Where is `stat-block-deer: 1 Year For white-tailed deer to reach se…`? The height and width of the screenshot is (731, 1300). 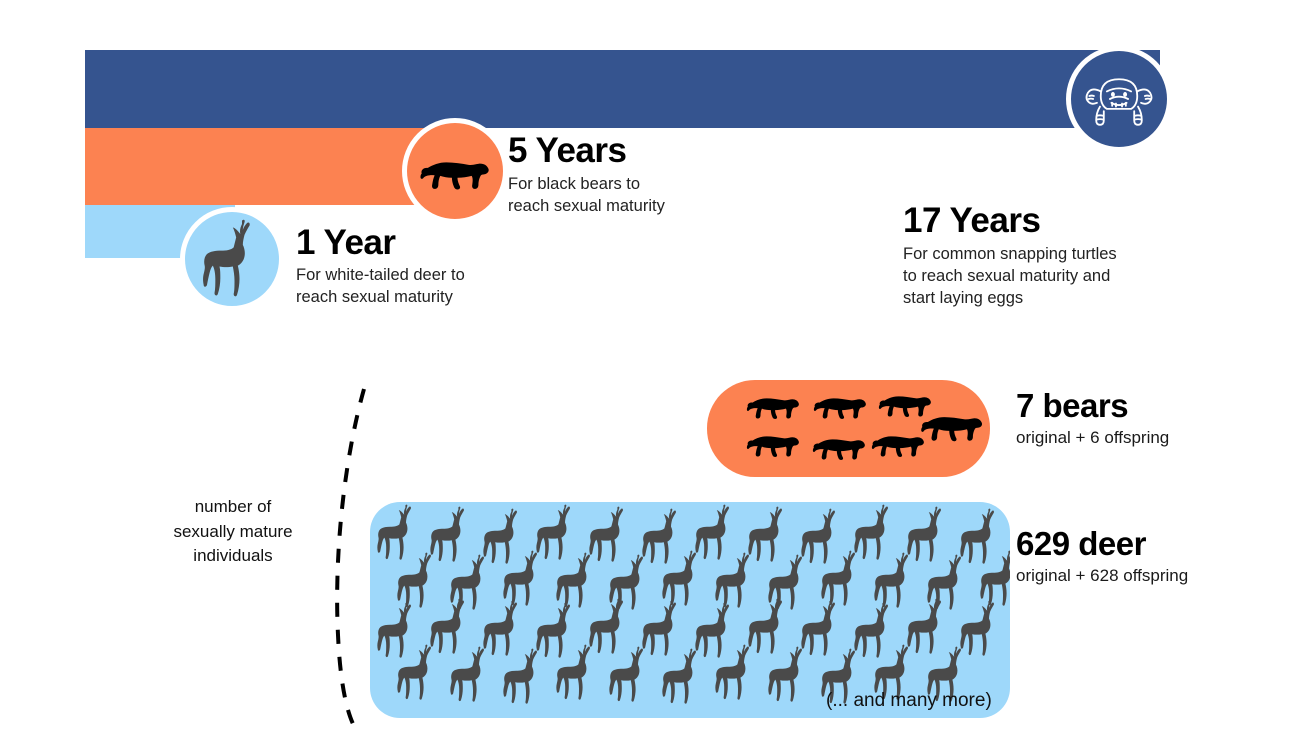 stat-block-deer: 1 Year For white-tailed deer to reach se… is located at coordinates (421, 267).